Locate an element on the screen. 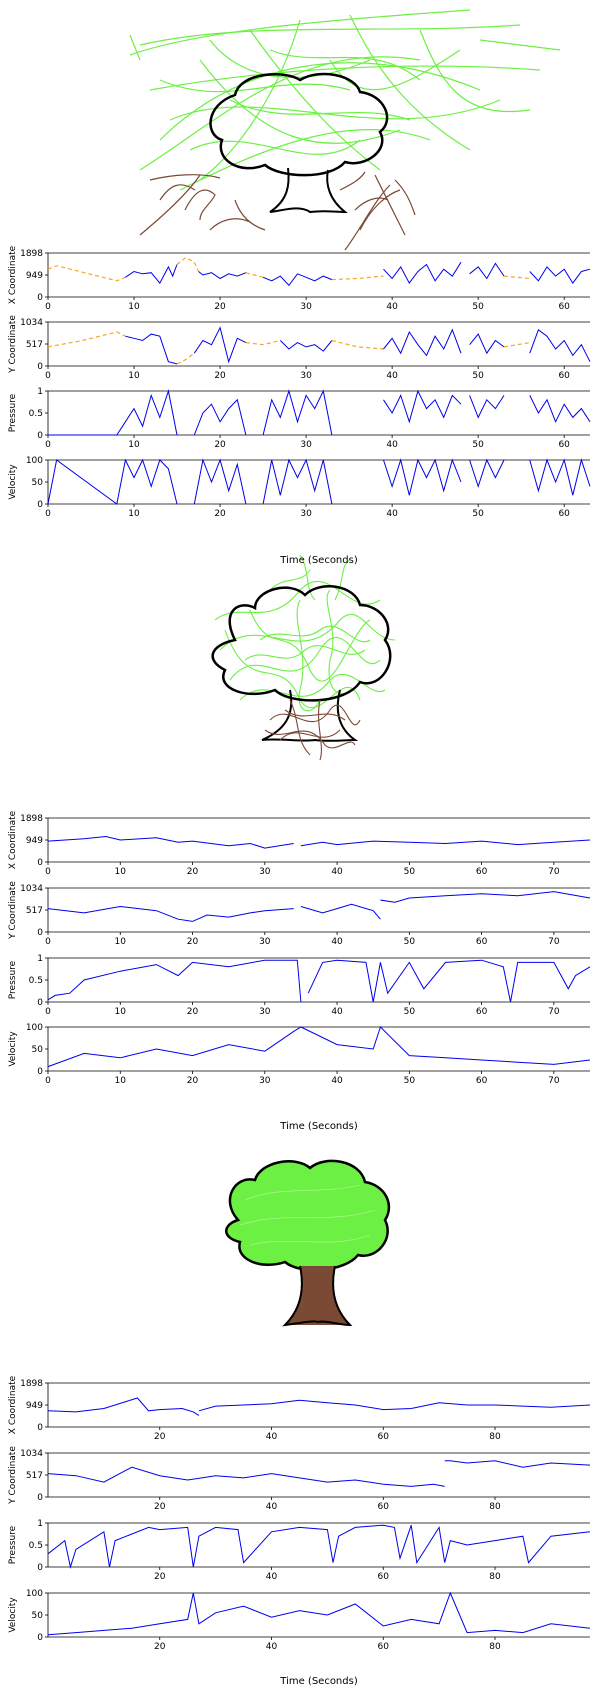  y-axis-label: Velocity is located at coordinates (13, 482).